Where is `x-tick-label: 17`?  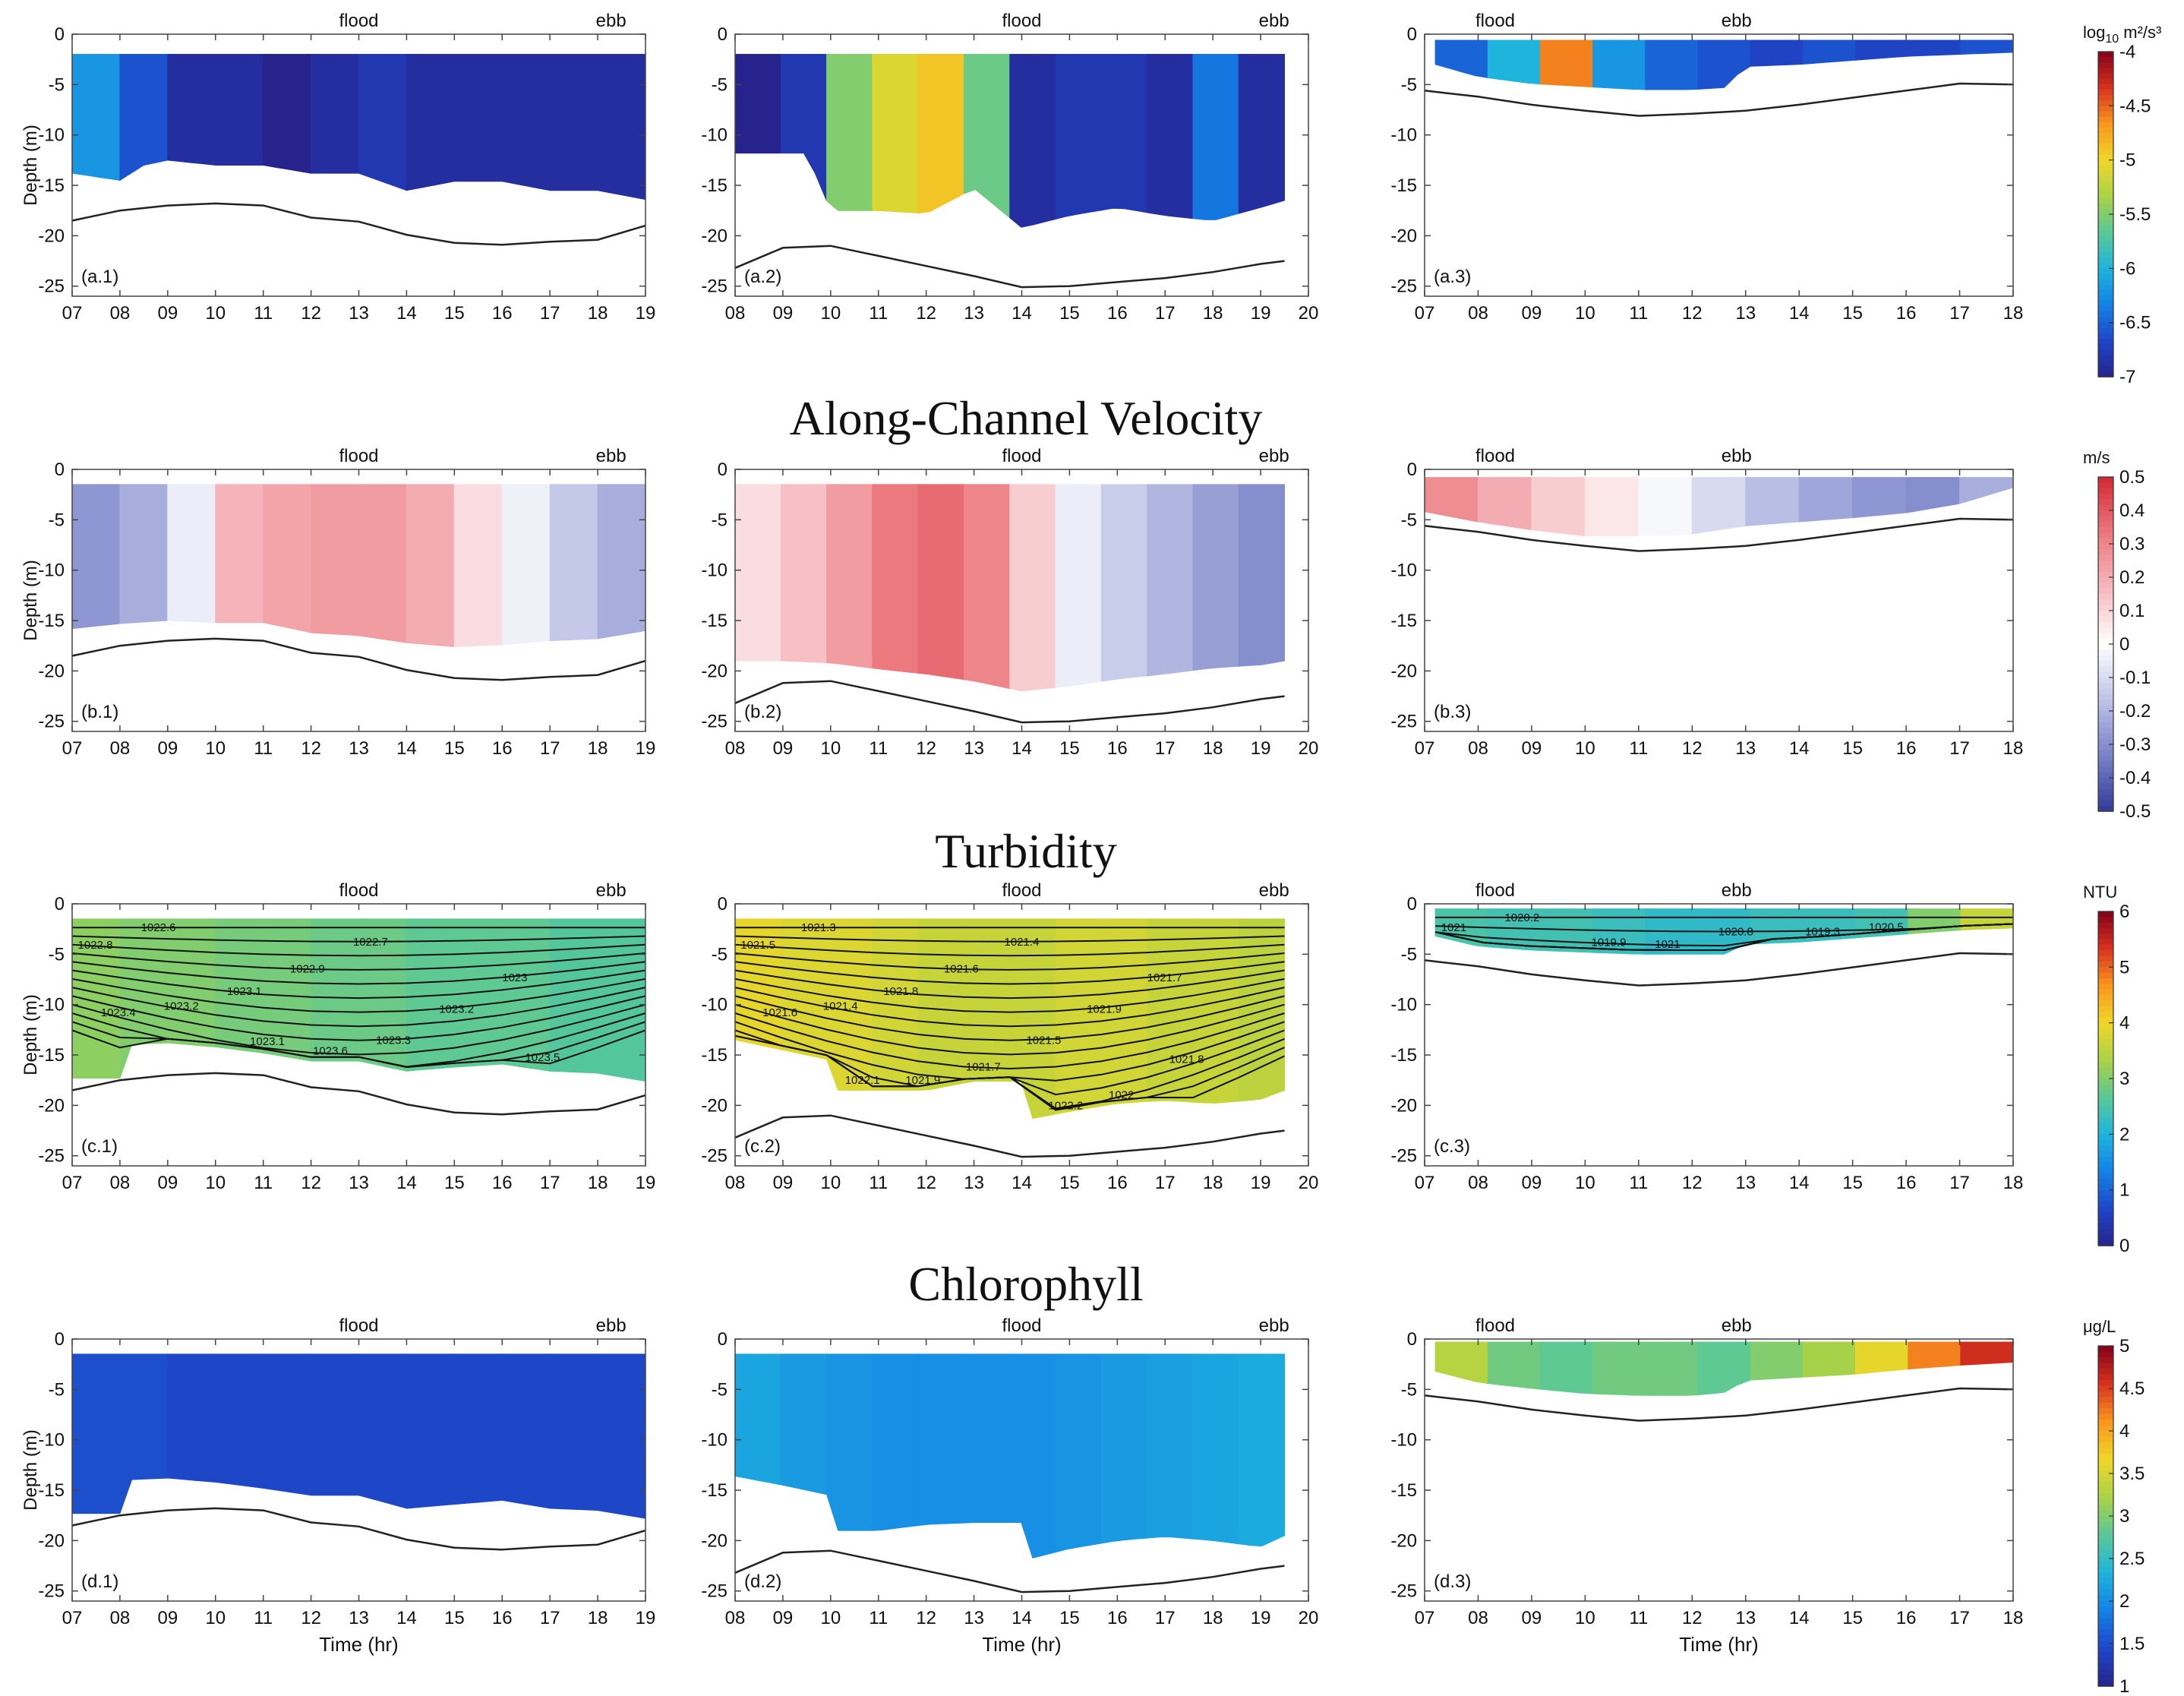 x-tick-label: 17 is located at coordinates (1959, 1618).